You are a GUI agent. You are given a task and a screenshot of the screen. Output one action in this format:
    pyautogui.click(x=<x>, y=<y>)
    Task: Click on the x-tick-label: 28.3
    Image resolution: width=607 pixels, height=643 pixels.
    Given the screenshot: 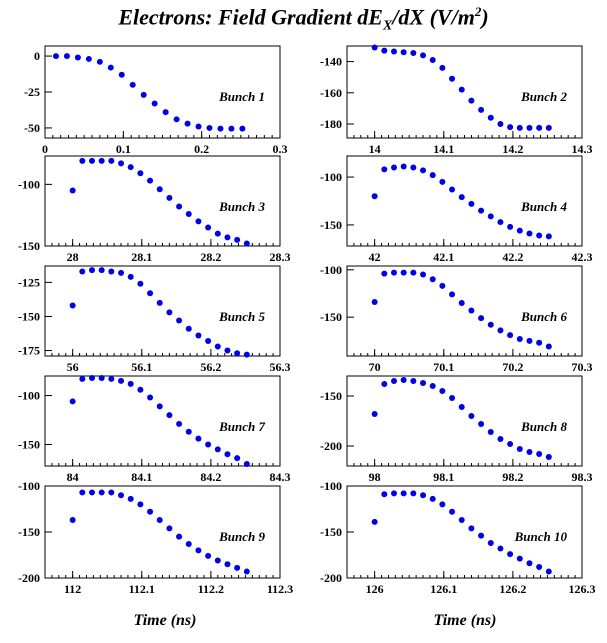 What is the action you would take?
    pyautogui.click(x=280, y=257)
    